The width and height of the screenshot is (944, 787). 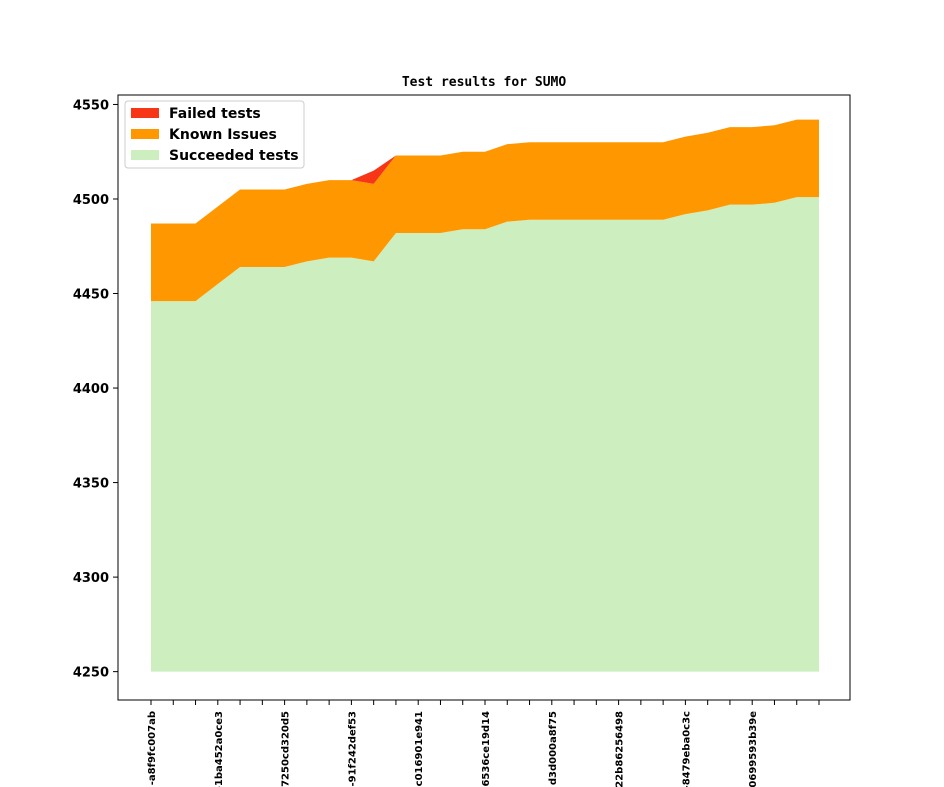 What do you see at coordinates (91, 295) in the screenshot?
I see `y-tick-label: 4450` at bounding box center [91, 295].